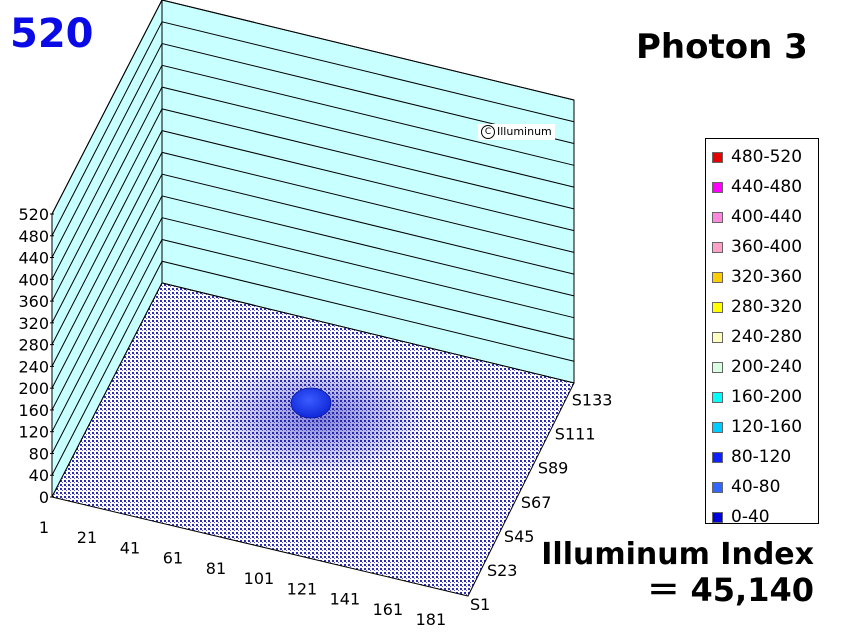 This screenshot has width=848, height=636. Describe the element at coordinates (488, 132) in the screenshot. I see `copyright-icon: C` at that location.